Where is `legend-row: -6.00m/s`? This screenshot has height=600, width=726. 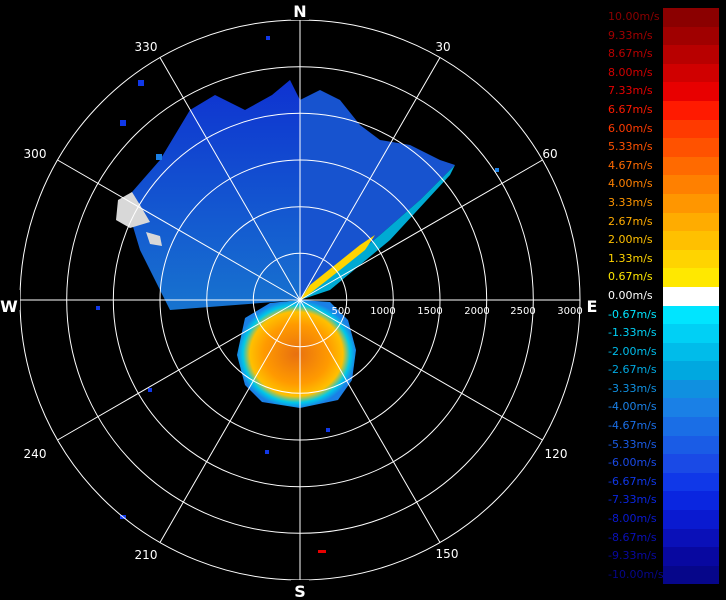
legend-row: -6.00m/s is located at coordinates (662, 463).